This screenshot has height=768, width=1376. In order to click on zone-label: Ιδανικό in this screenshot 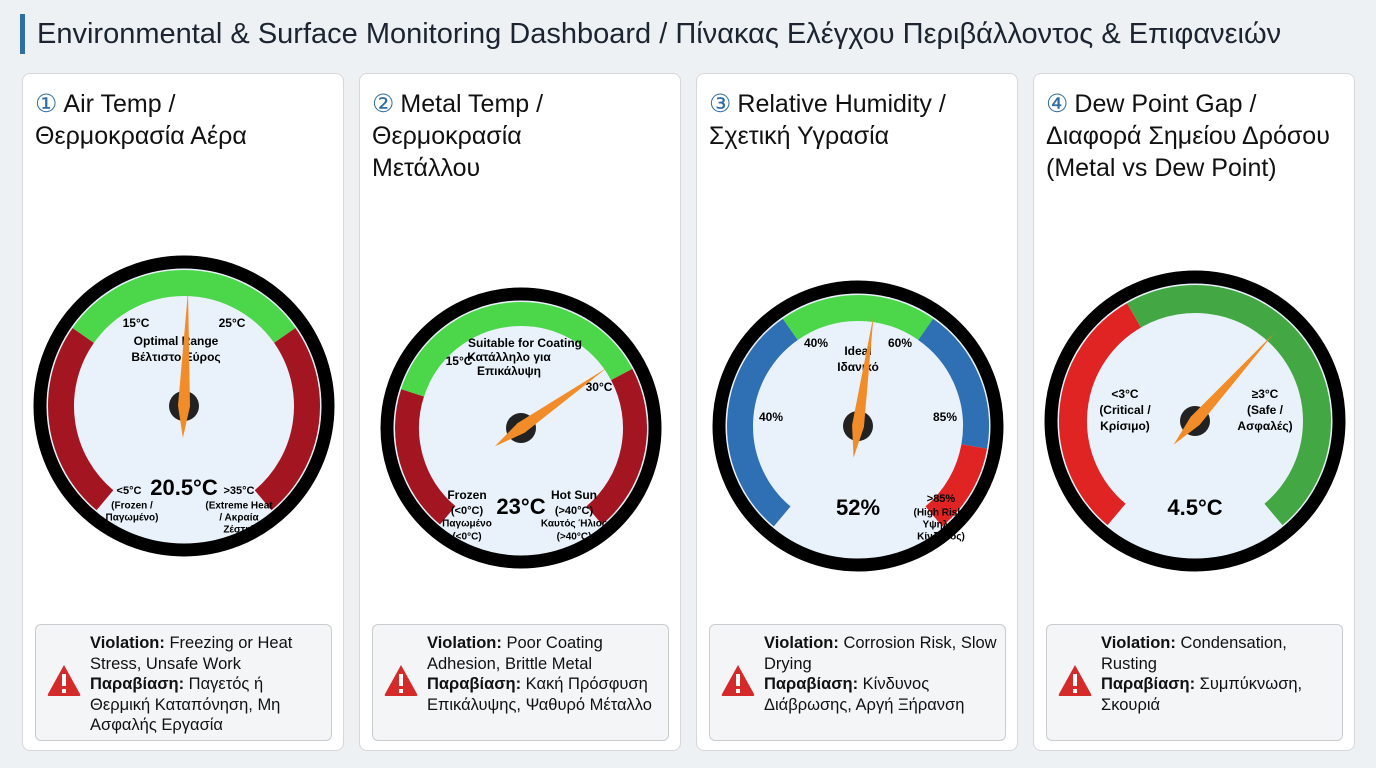, I will do `click(858, 367)`.